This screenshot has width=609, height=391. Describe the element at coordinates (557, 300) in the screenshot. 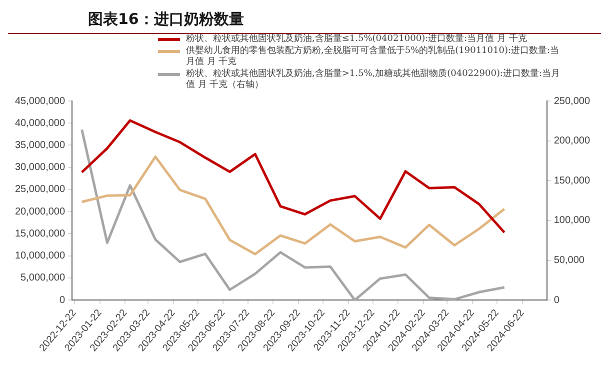

I see `y2-tick-label: 0` at that location.